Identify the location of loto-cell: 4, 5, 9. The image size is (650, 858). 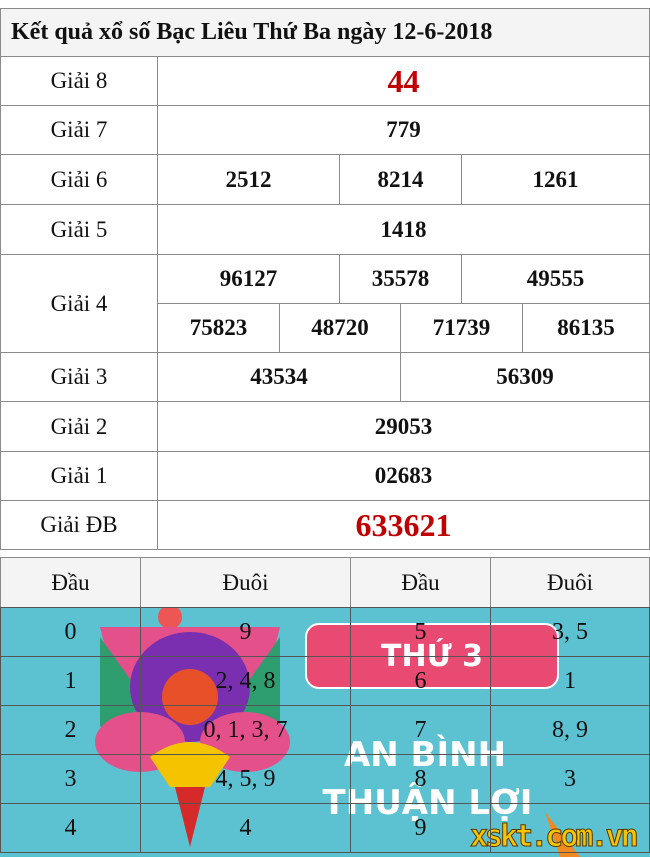
(245, 779).